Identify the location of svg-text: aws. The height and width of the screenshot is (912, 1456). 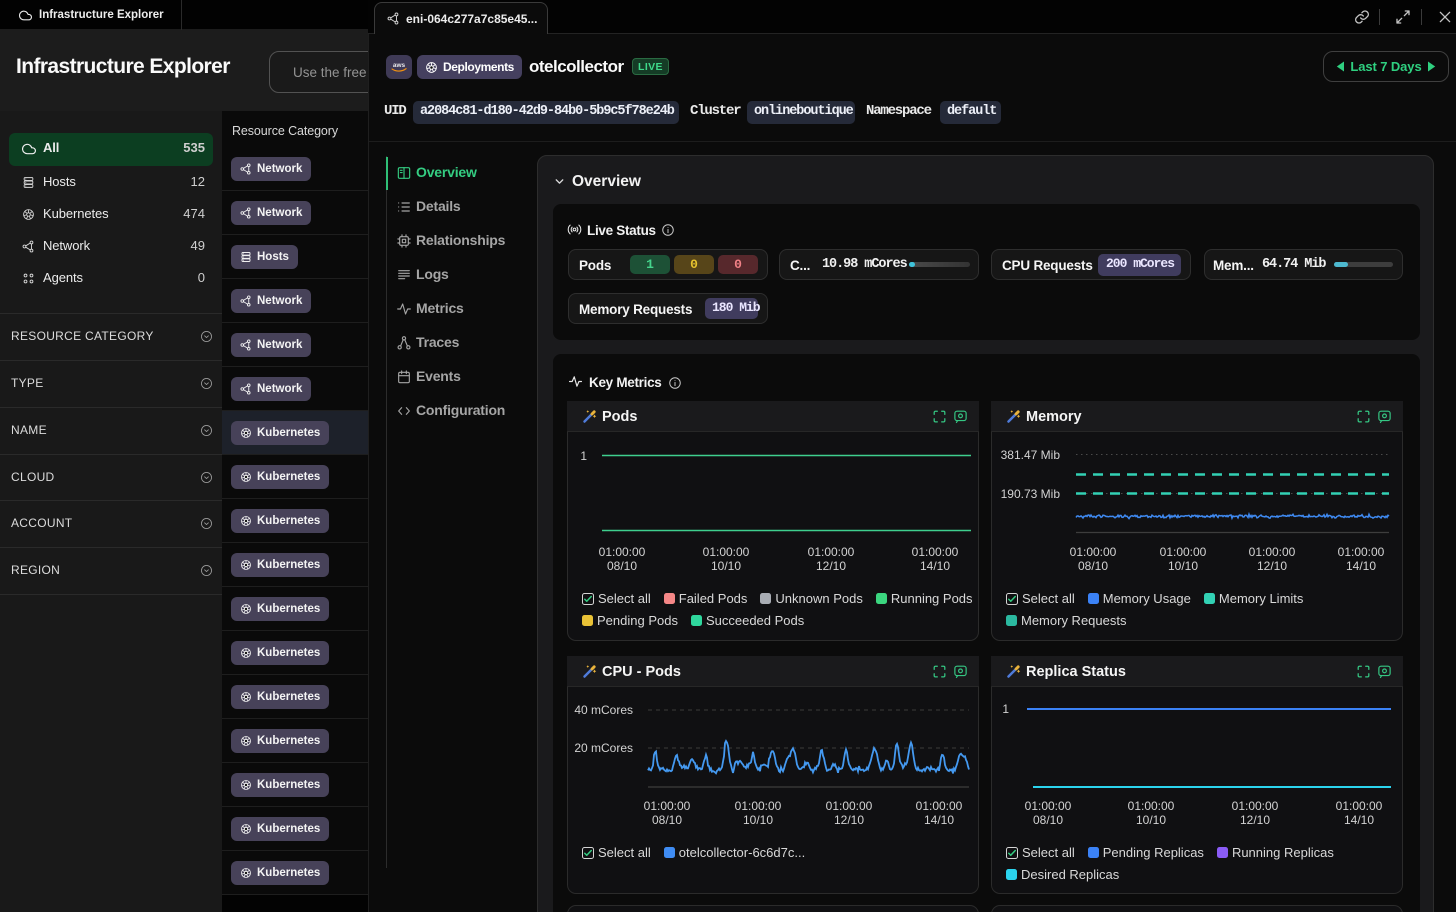
(399, 65).